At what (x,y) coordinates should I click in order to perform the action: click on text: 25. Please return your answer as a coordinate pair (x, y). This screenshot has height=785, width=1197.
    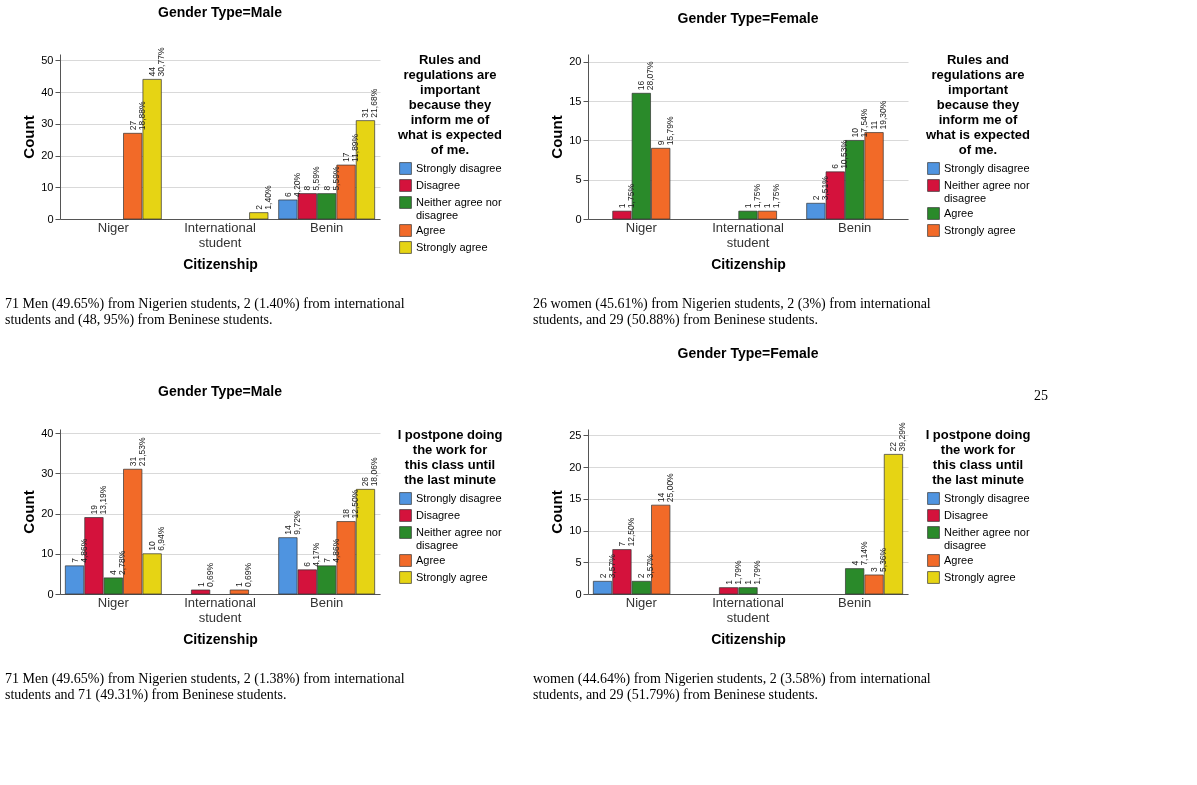
    Looking at the image, I should click on (1041, 395).